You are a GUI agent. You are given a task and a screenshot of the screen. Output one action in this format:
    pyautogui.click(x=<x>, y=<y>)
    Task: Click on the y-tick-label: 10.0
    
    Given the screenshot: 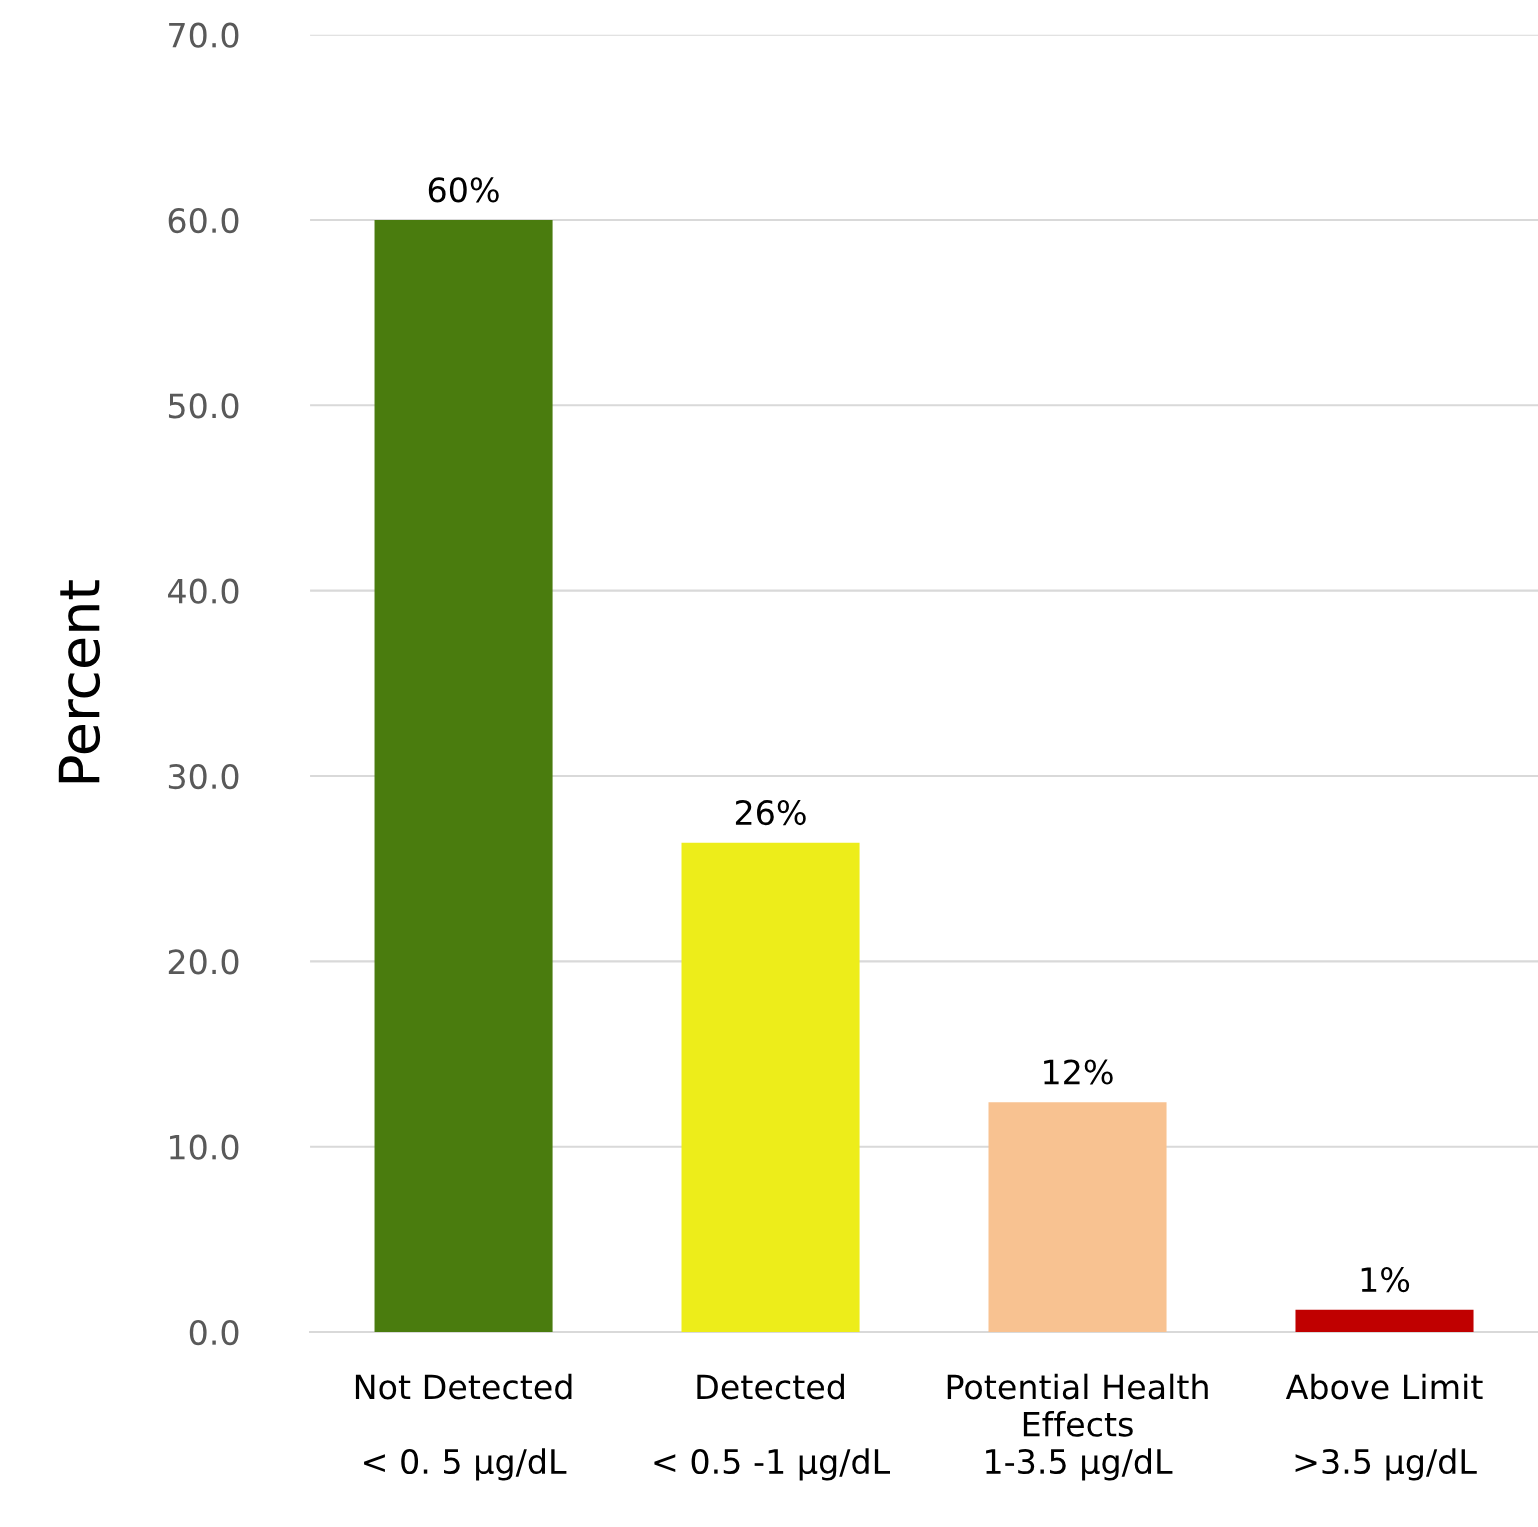 What is the action you would take?
    pyautogui.click(x=204, y=1147)
    